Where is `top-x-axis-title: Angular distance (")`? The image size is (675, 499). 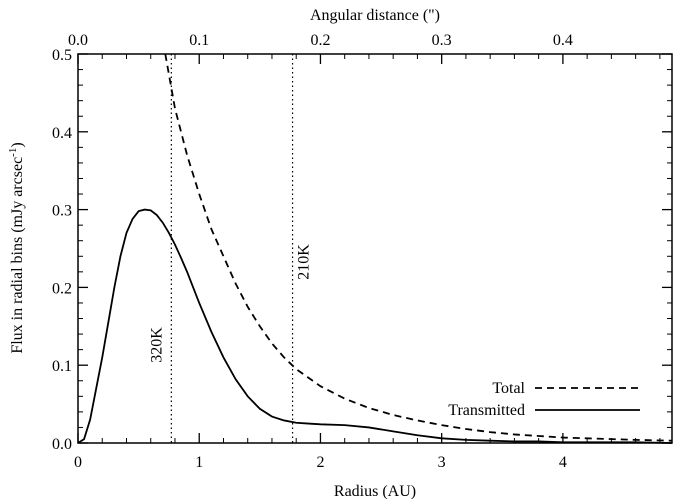 top-x-axis-title: Angular distance (") is located at coordinates (375, 15).